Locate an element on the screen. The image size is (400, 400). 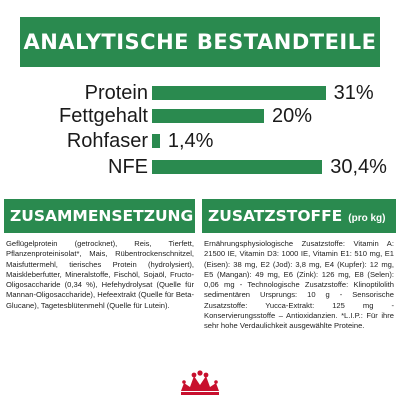
nutrient-value: 20% is located at coordinates (292, 116).